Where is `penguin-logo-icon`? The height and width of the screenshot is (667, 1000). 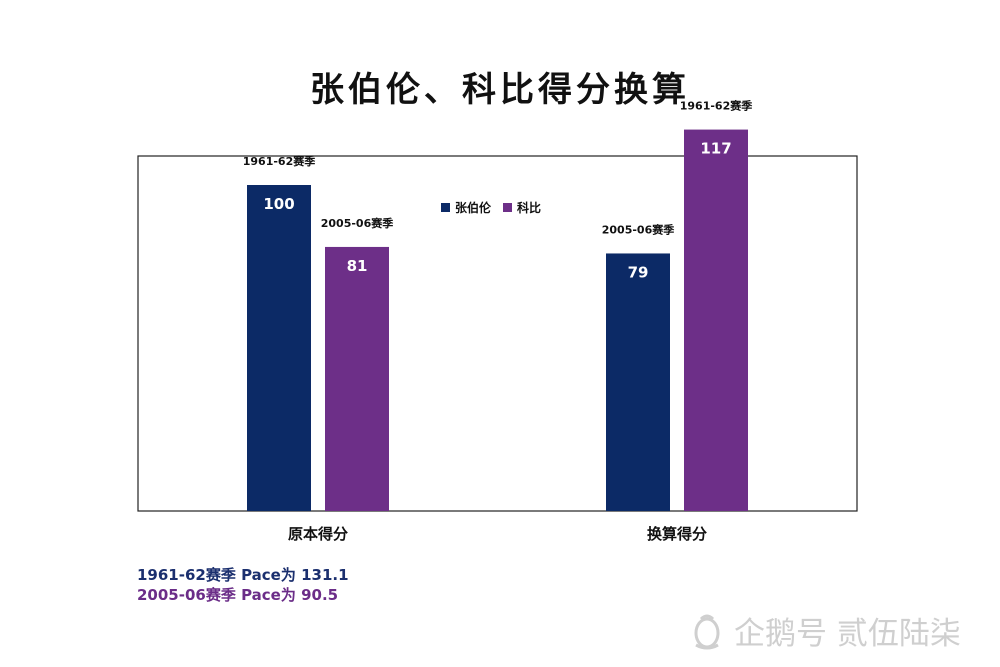
penguin-logo-icon is located at coordinates (707, 631).